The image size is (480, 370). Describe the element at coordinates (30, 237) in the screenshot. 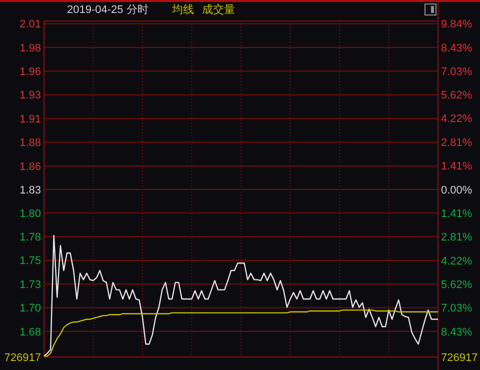

I see `y-tick-label: 1.78` at that location.